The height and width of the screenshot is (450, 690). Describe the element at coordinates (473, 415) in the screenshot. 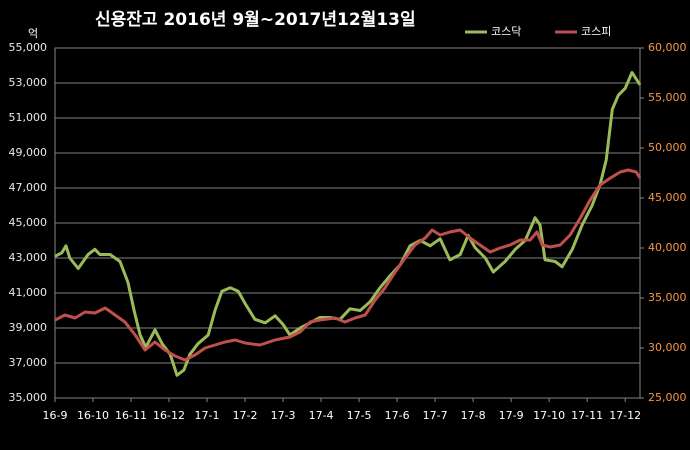

I see `x-tick-label: 17-8` at that location.